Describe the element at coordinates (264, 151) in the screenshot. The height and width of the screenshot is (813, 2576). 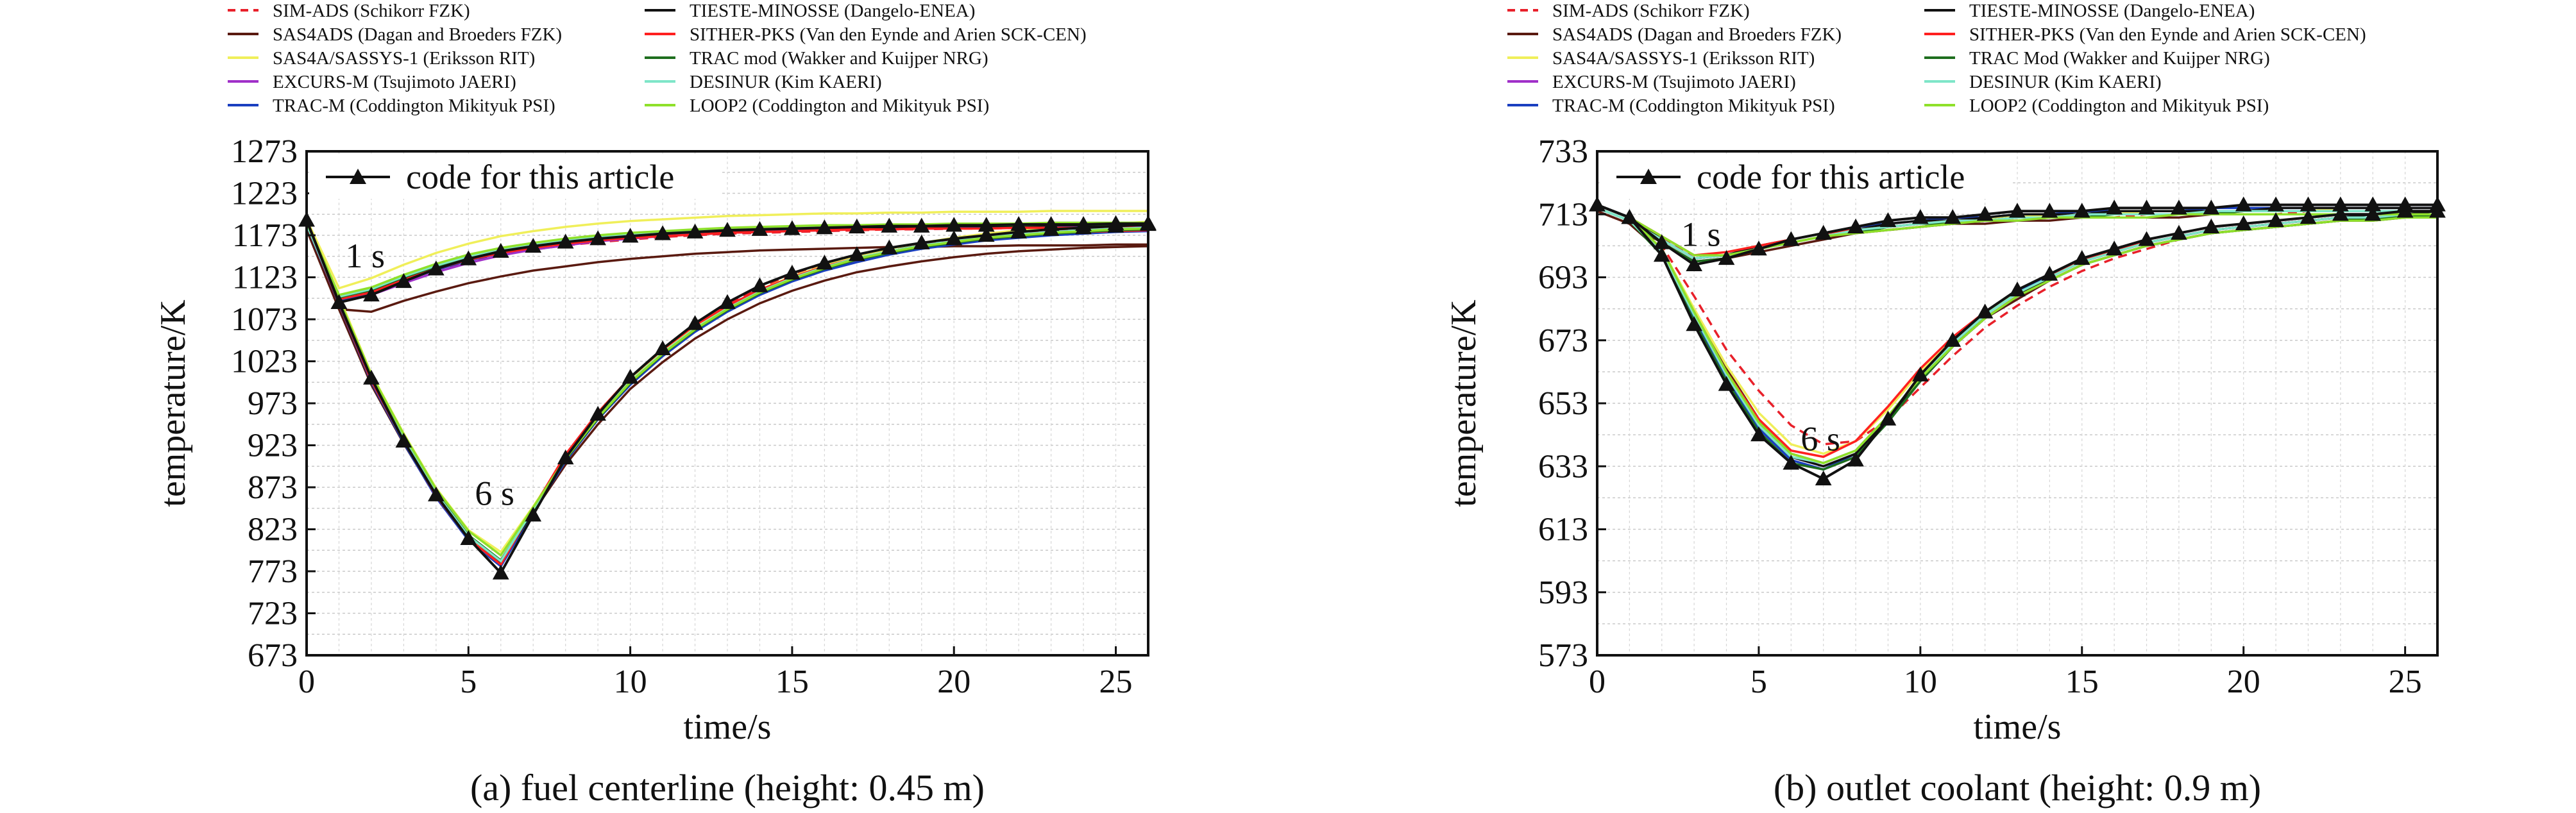
I see `y-tick-label: 1273` at that location.